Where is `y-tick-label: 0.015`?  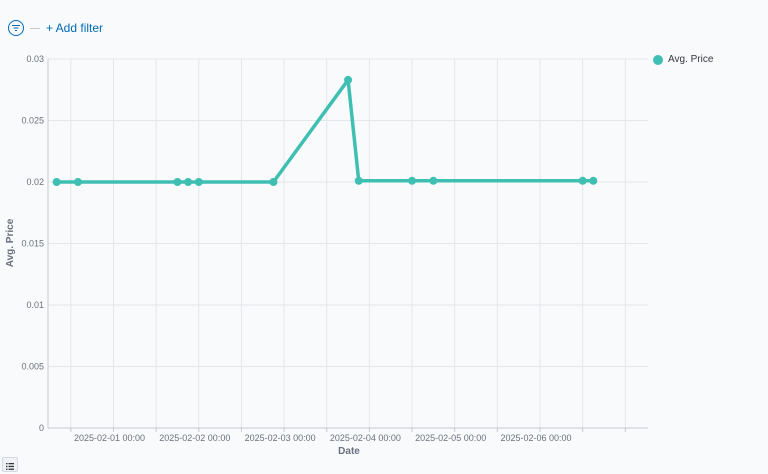 y-tick-label: 0.015 is located at coordinates (32, 244).